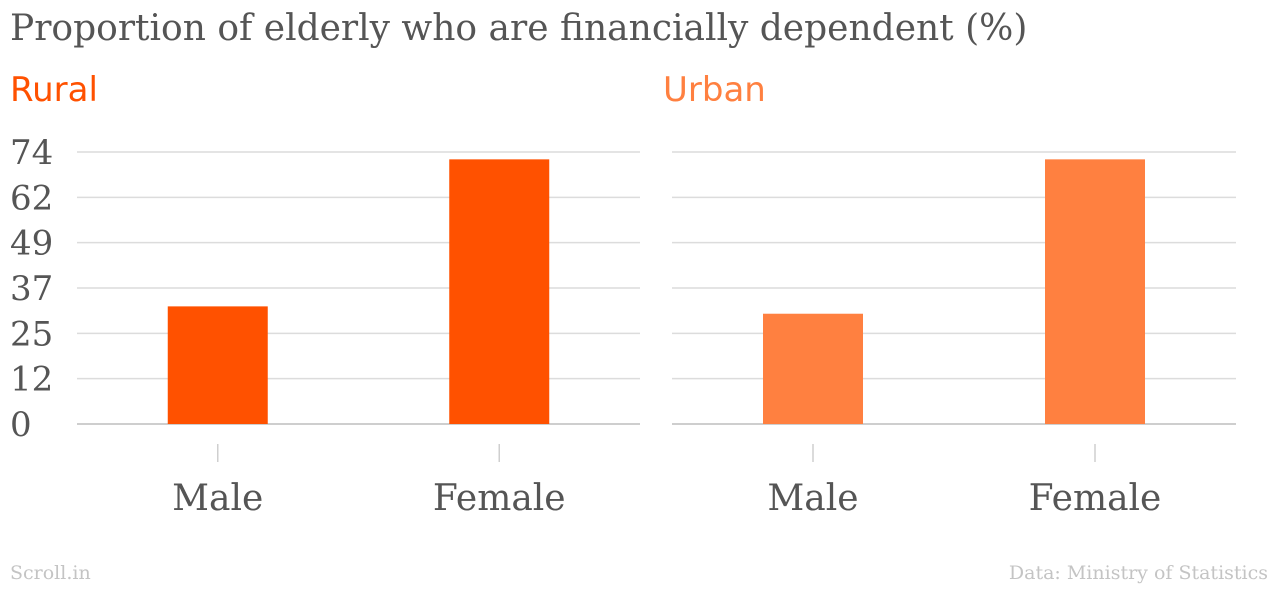  Describe the element at coordinates (714, 90) in the screenshot. I see `panel-title-urban: Urban` at that location.